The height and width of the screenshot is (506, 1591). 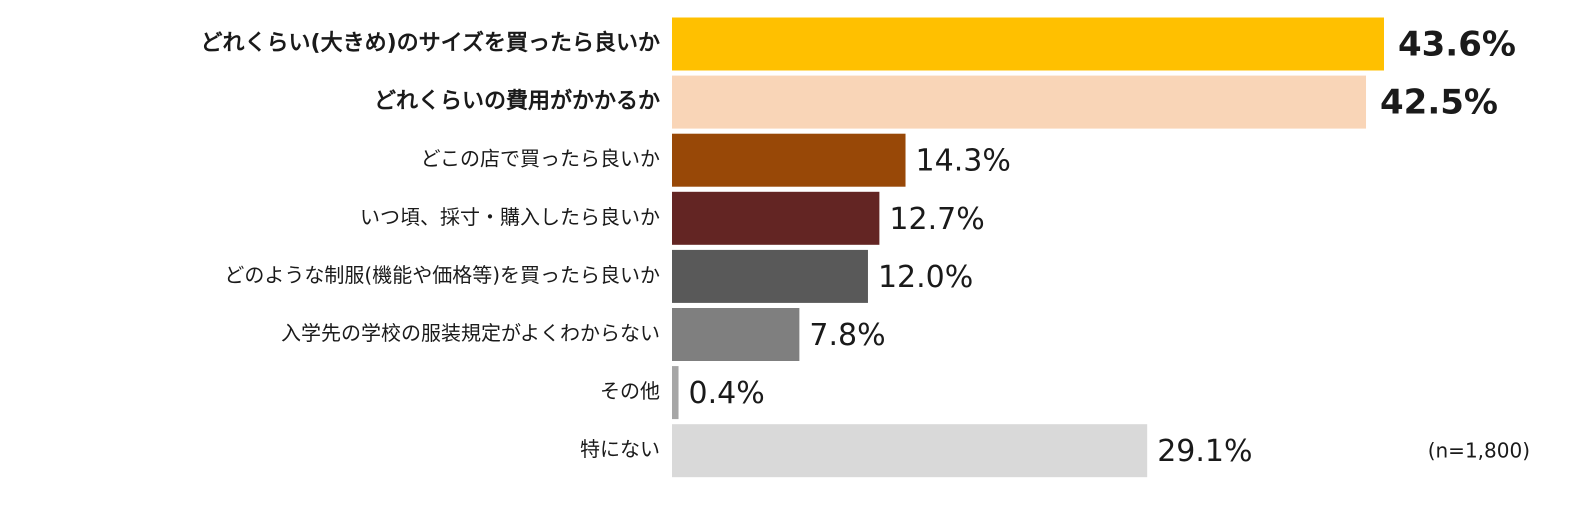 What do you see at coordinates (517, 101) in the screenshot?
I see `category-label: どれくらいの費用がかかるか` at bounding box center [517, 101].